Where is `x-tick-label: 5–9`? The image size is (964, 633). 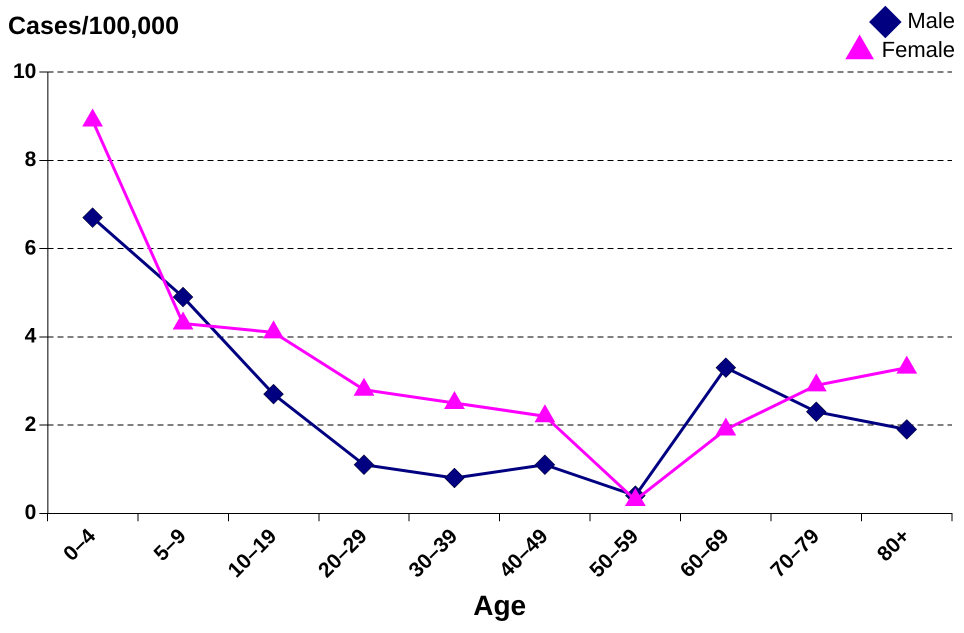
x-tick-label: 5–9 is located at coordinates (170, 545).